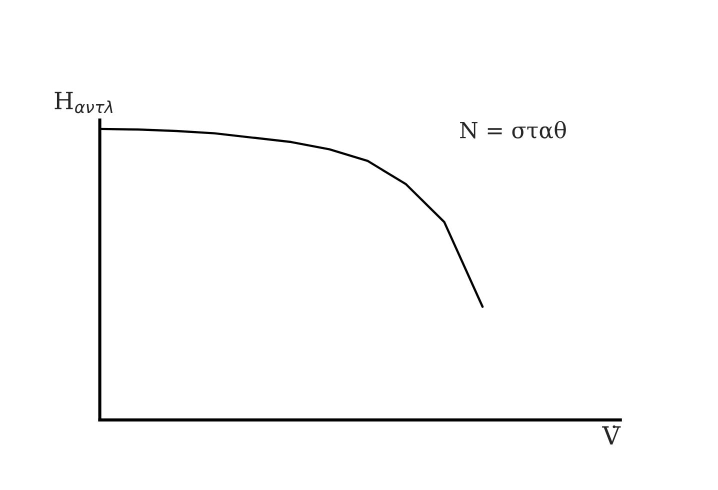 The image size is (718, 490). I want to click on x-axis-title: V̇, so click(611, 434).